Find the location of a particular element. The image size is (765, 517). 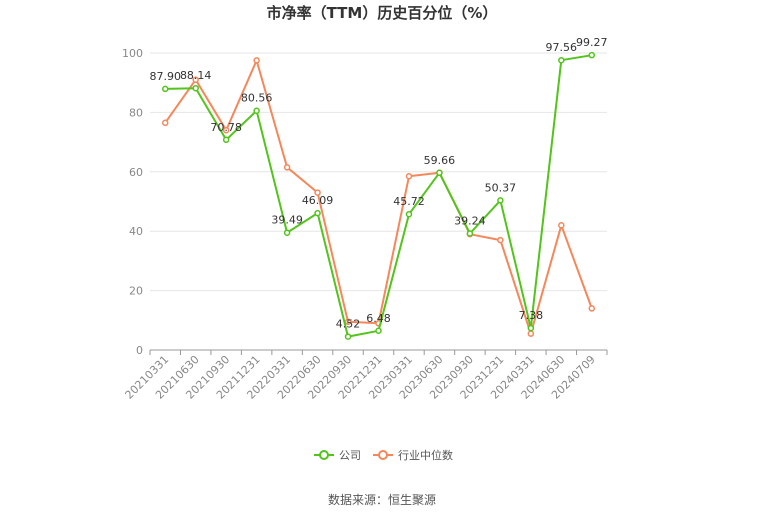

data-label: 97.56 is located at coordinates (562, 47).